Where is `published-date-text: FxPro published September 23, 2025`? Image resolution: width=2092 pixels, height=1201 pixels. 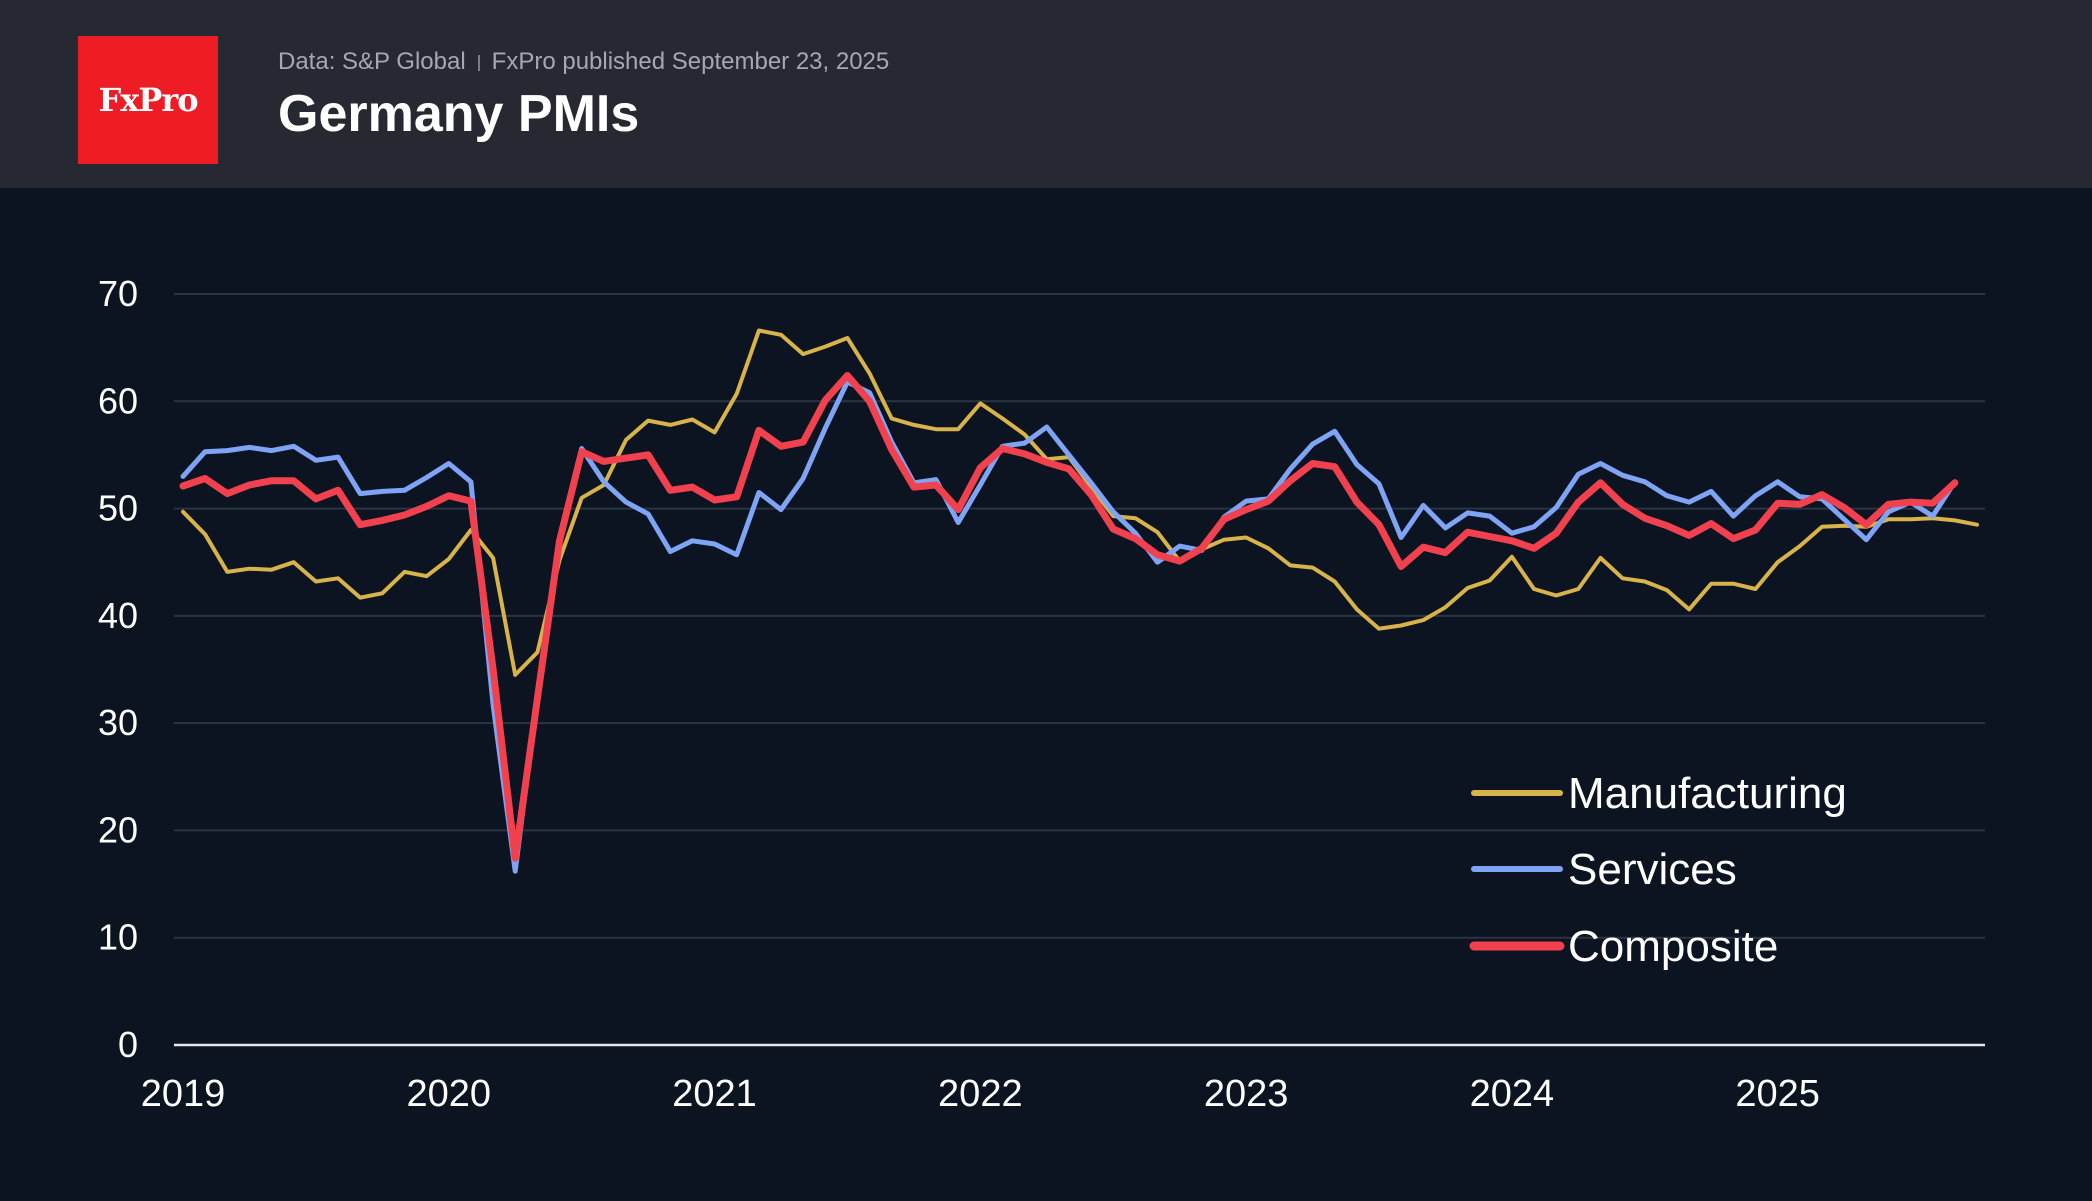
published-date-text: FxPro published September 23, 2025 is located at coordinates (690, 61).